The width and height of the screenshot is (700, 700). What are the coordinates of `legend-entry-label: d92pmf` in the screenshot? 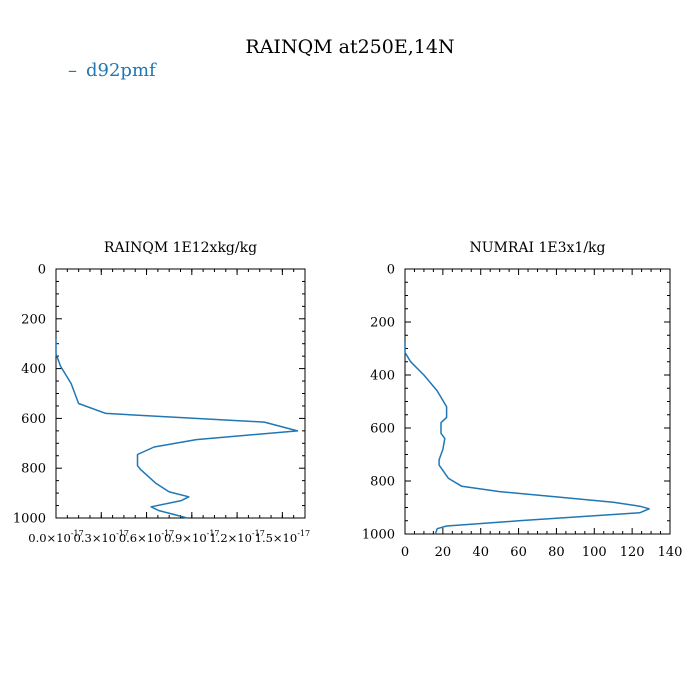 It's located at (121, 70).